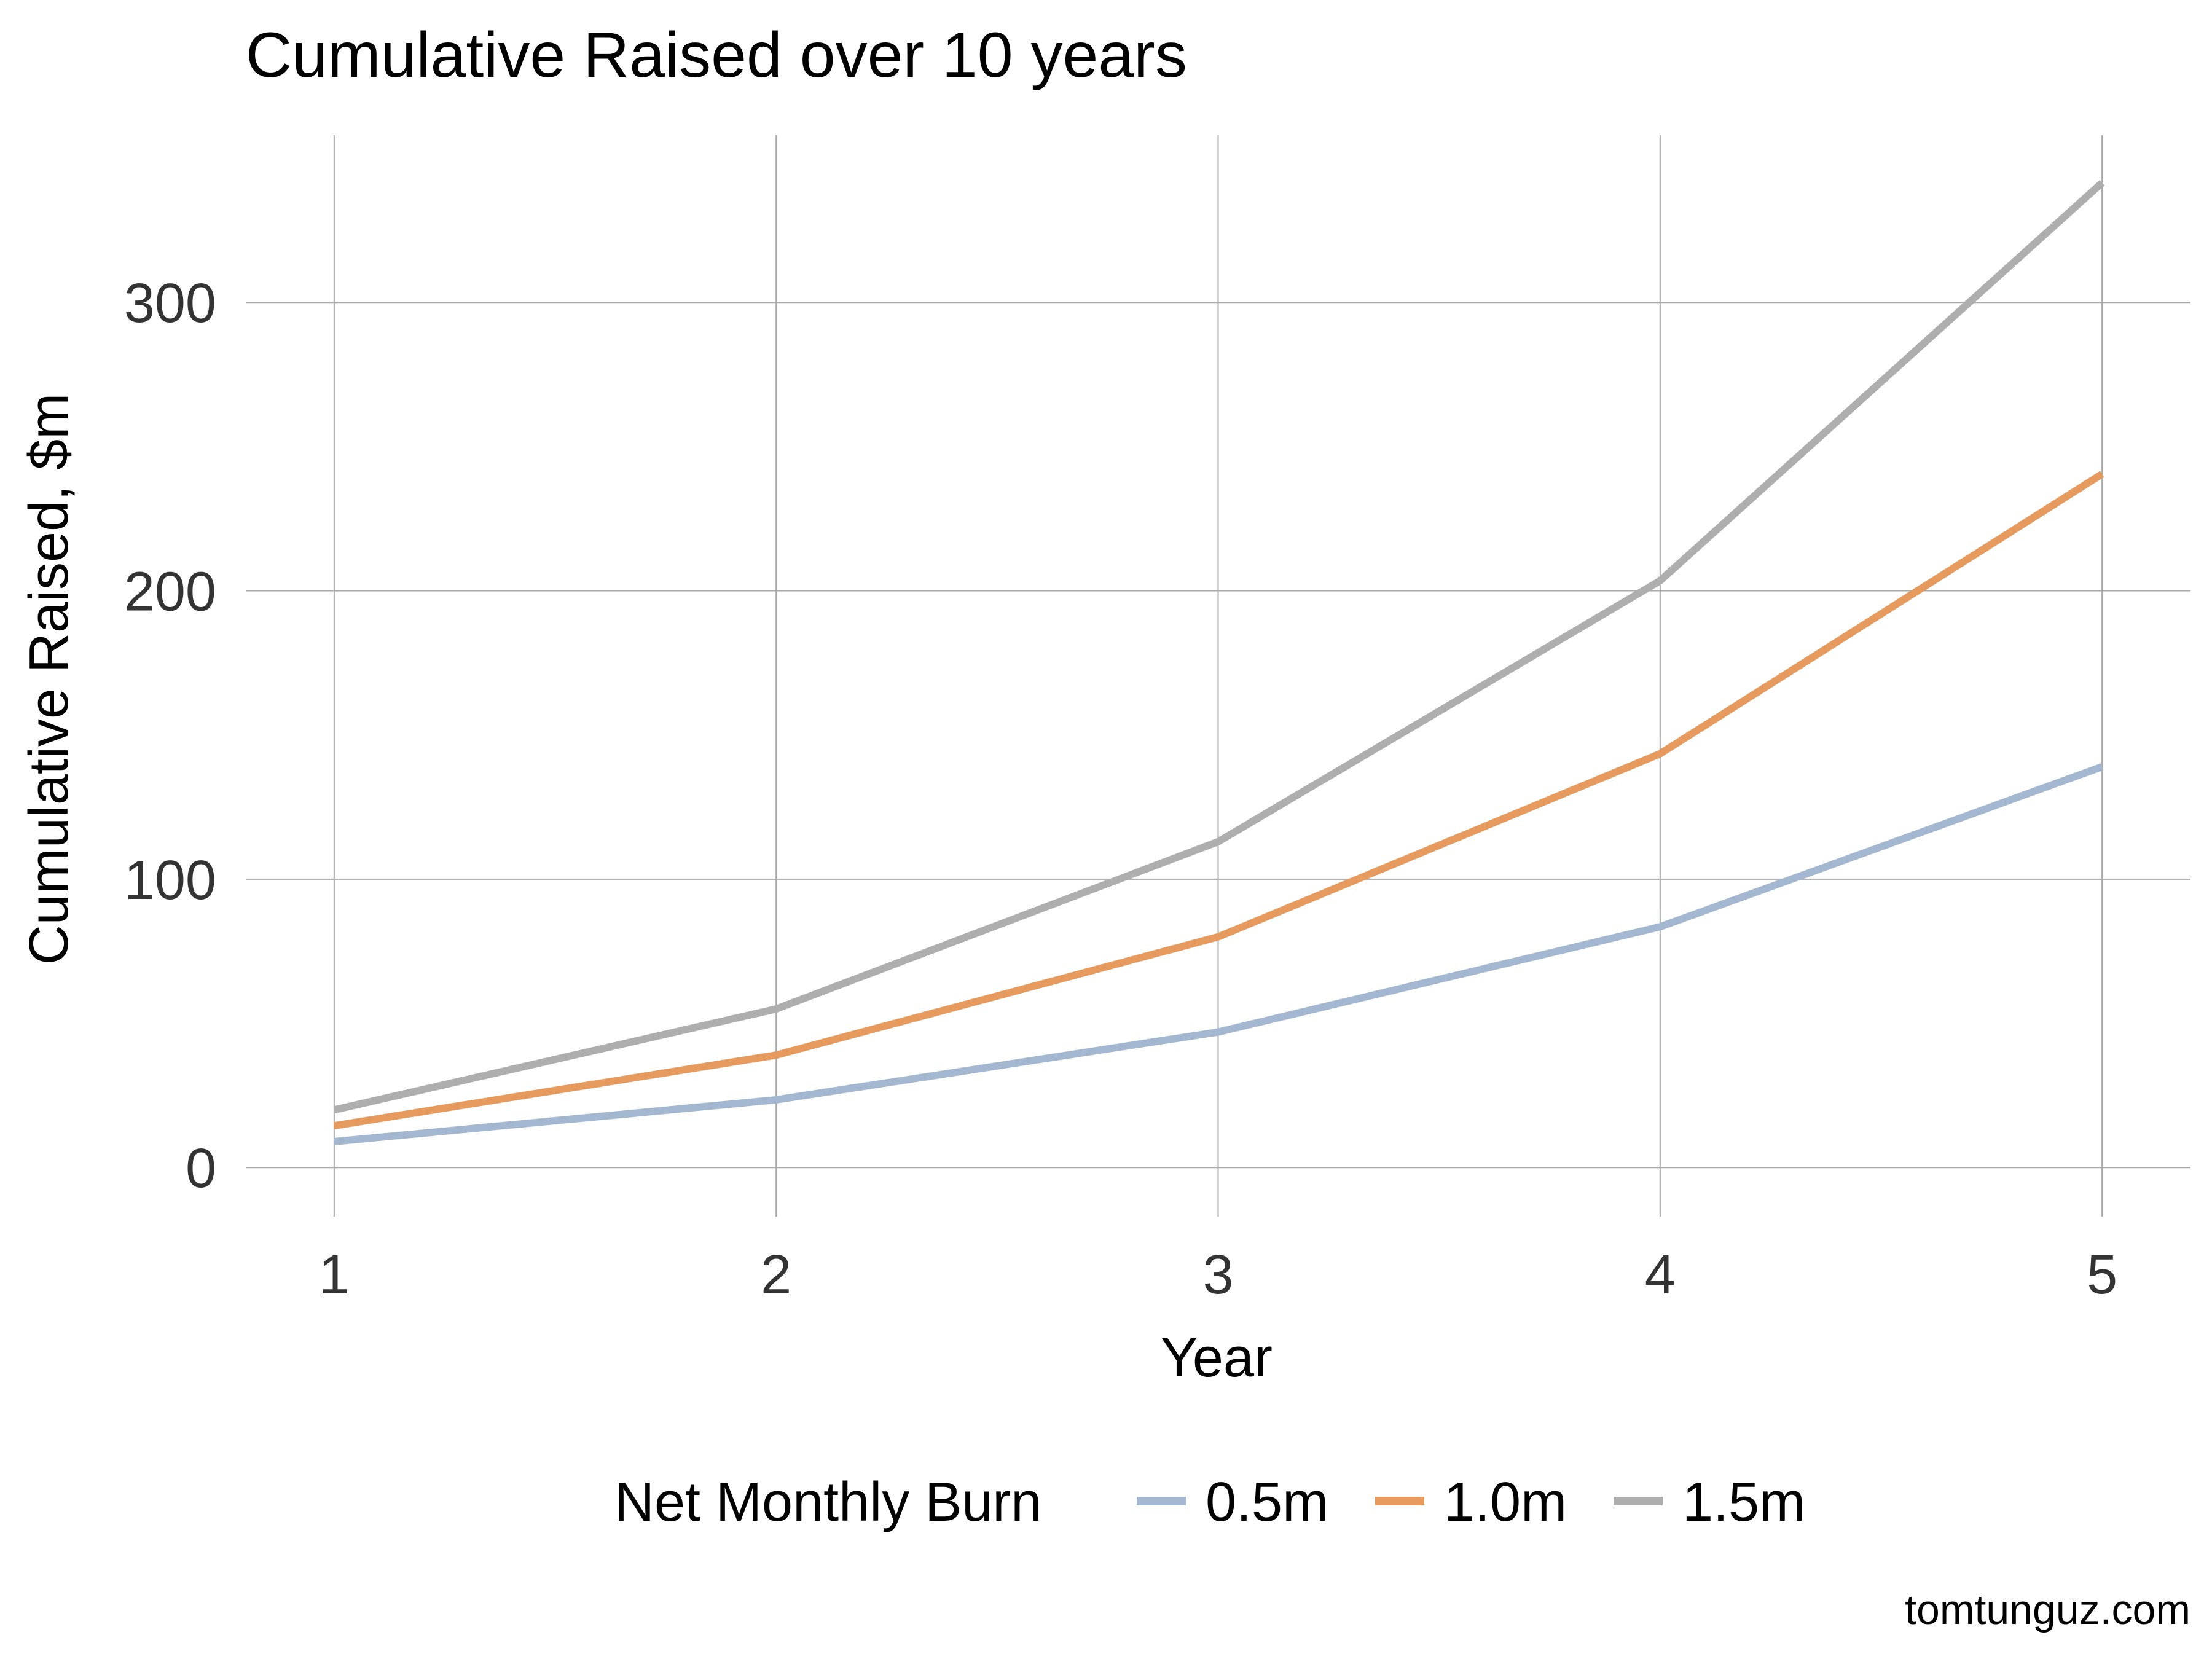 The width and height of the screenshot is (2212, 1659). Describe the element at coordinates (201, 1168) in the screenshot. I see `y-tick-label: 0` at that location.